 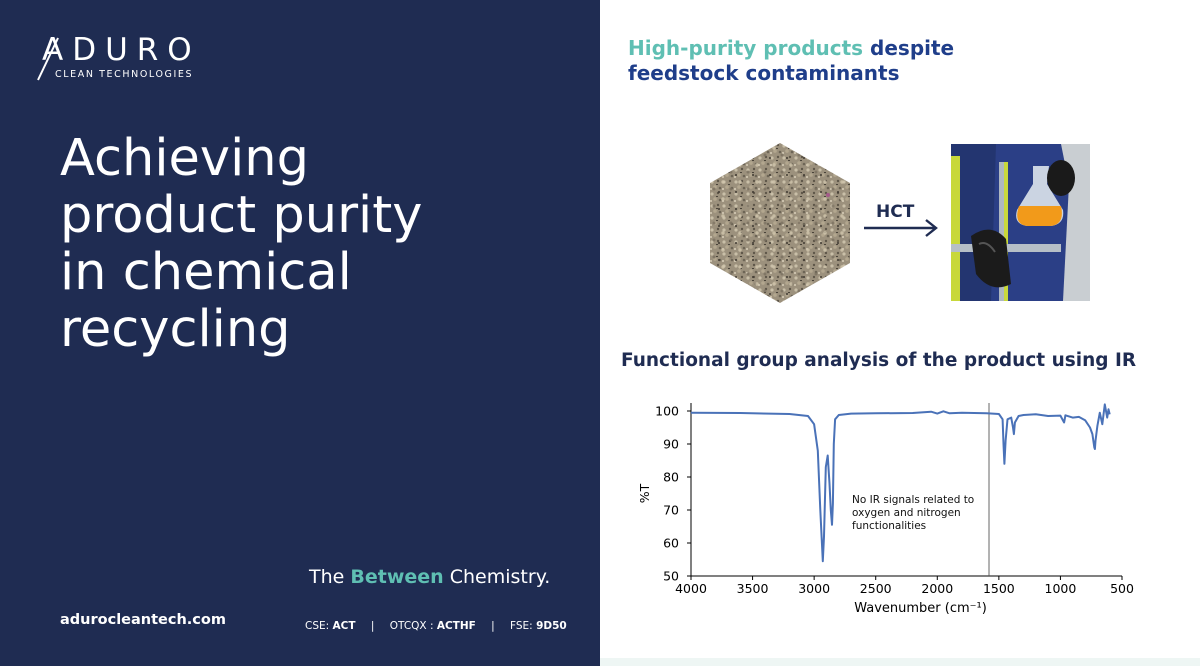 What do you see at coordinates (497, 577) in the screenshot?
I see `tagline-post: Chemistry.` at bounding box center [497, 577].